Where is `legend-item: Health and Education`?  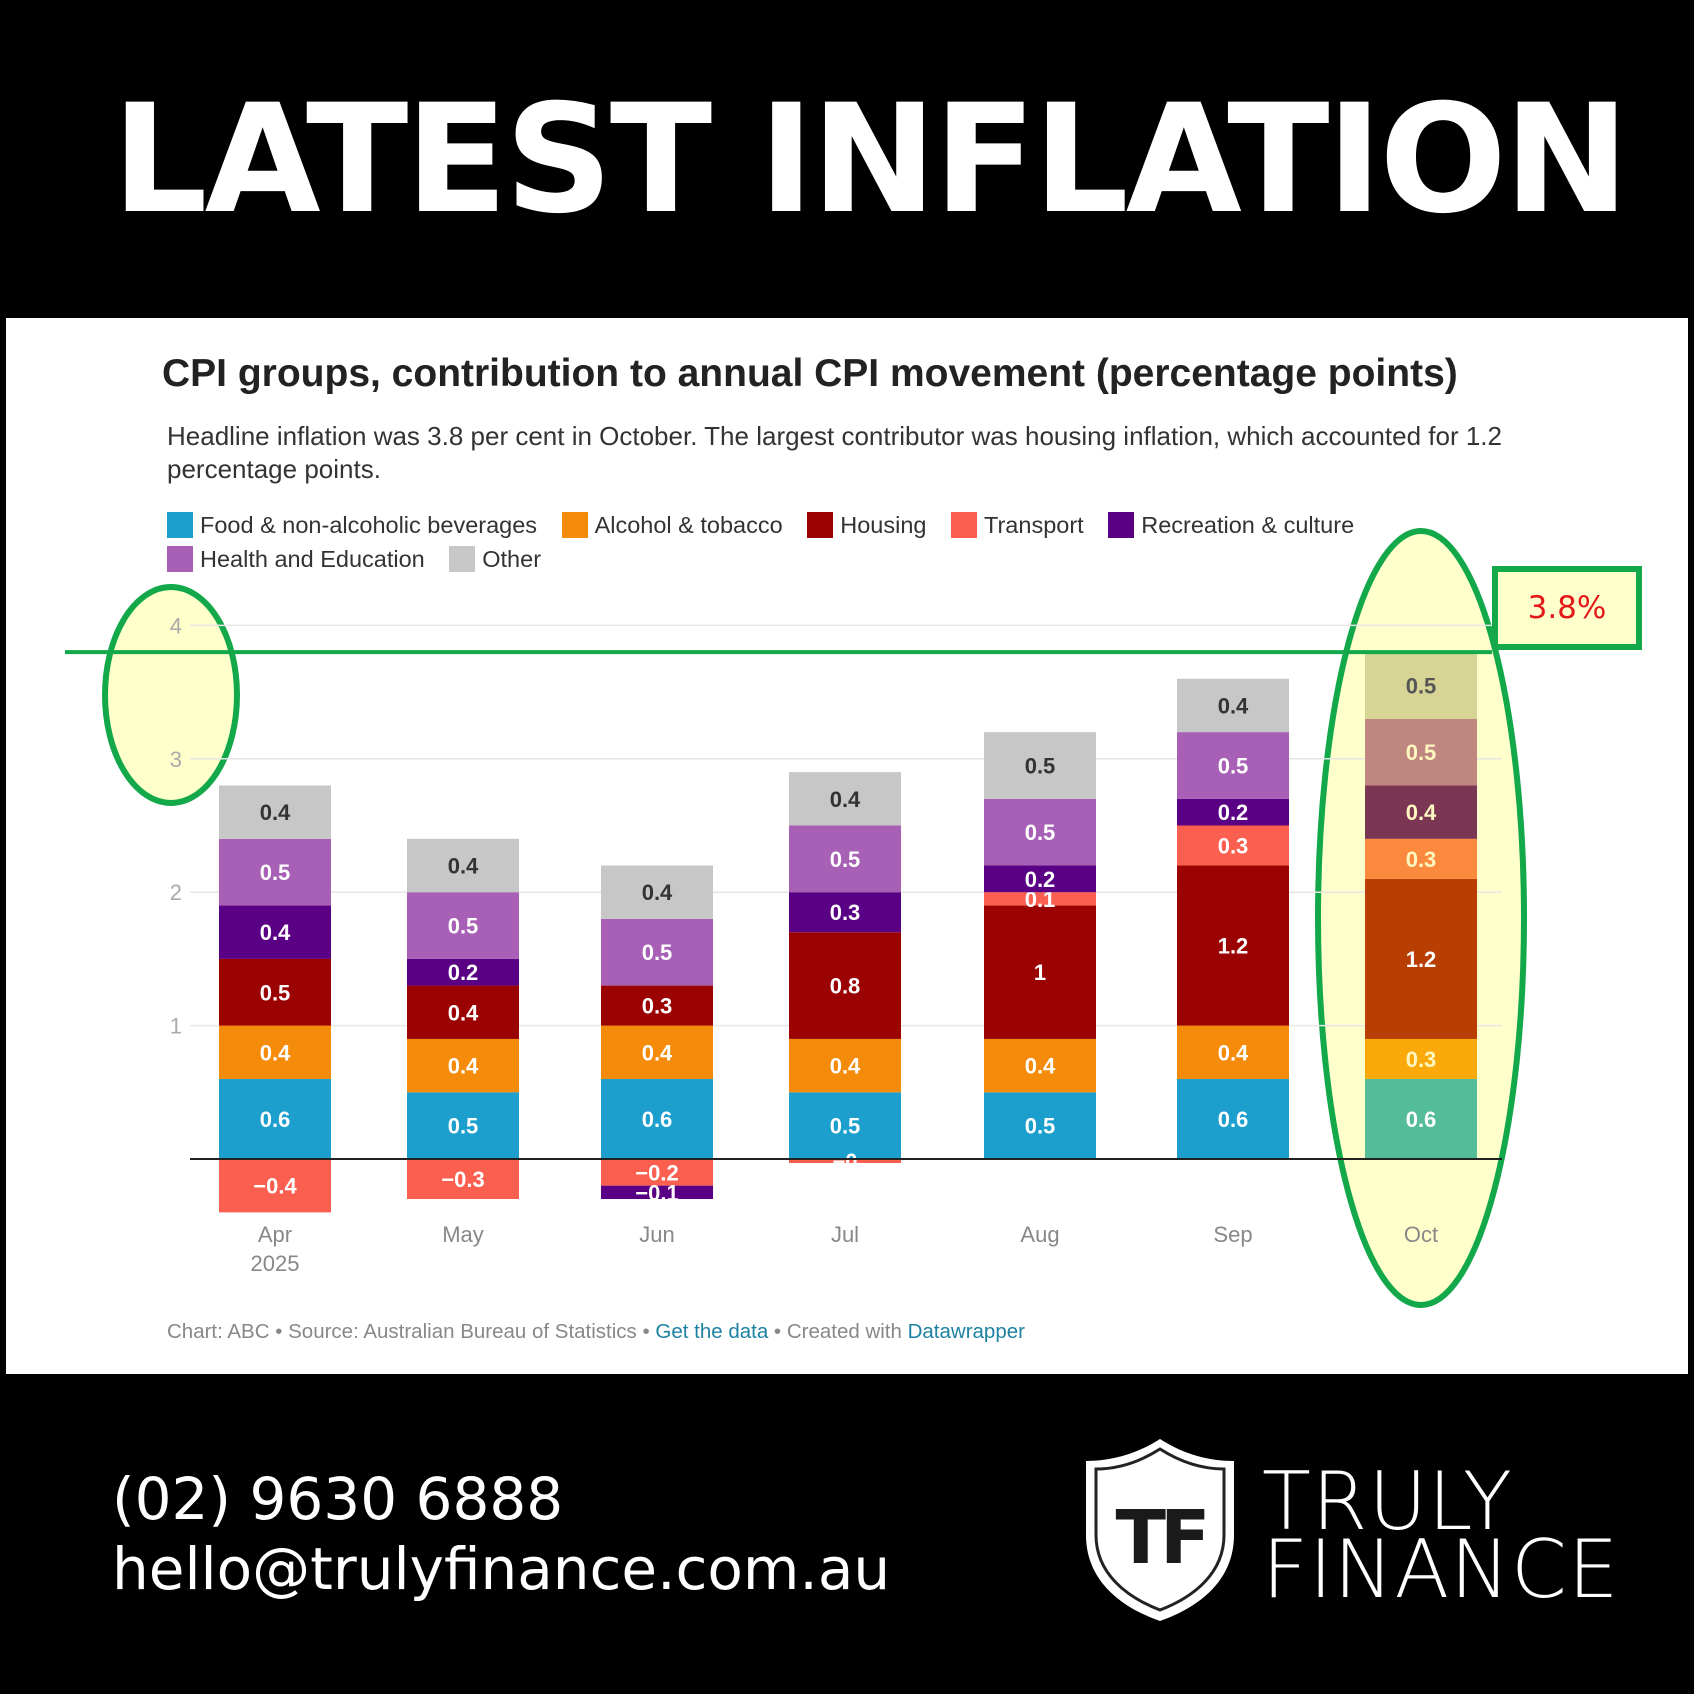 legend-item: Health and Education is located at coordinates (296, 559).